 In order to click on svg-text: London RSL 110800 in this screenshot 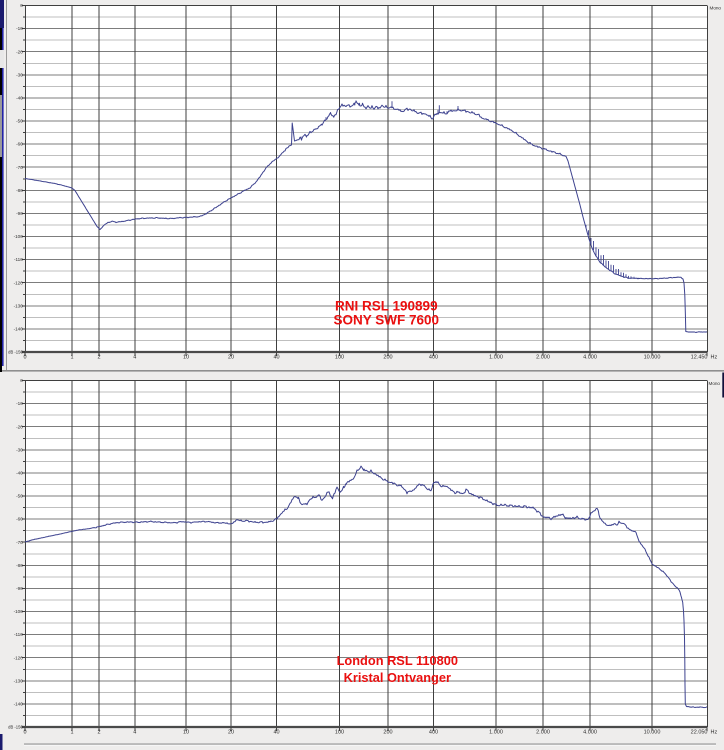, I will do `click(397, 660)`.